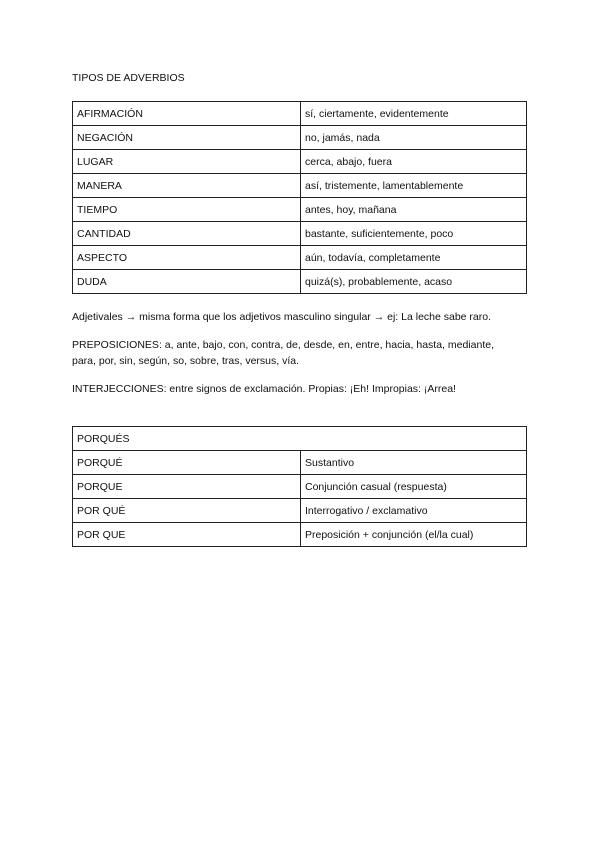  I want to click on cell-label: ASPECTO, so click(186, 257).